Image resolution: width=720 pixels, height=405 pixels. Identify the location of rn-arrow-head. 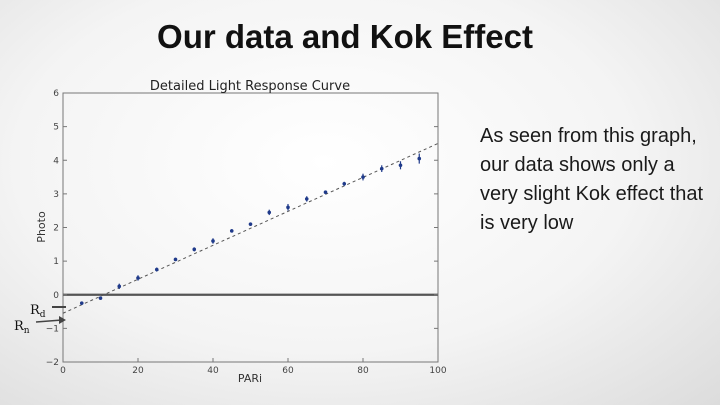
(62, 320).